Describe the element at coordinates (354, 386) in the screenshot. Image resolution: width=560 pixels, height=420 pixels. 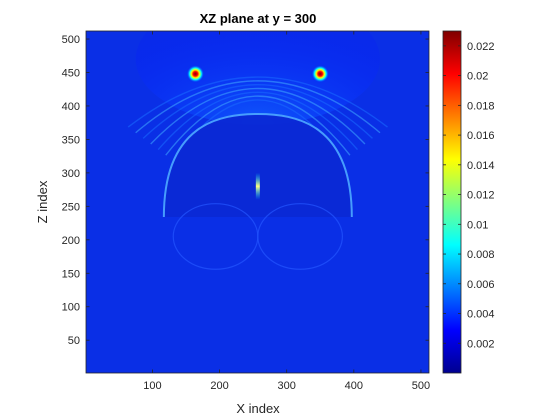
I see `x-tick-label: 400` at that location.